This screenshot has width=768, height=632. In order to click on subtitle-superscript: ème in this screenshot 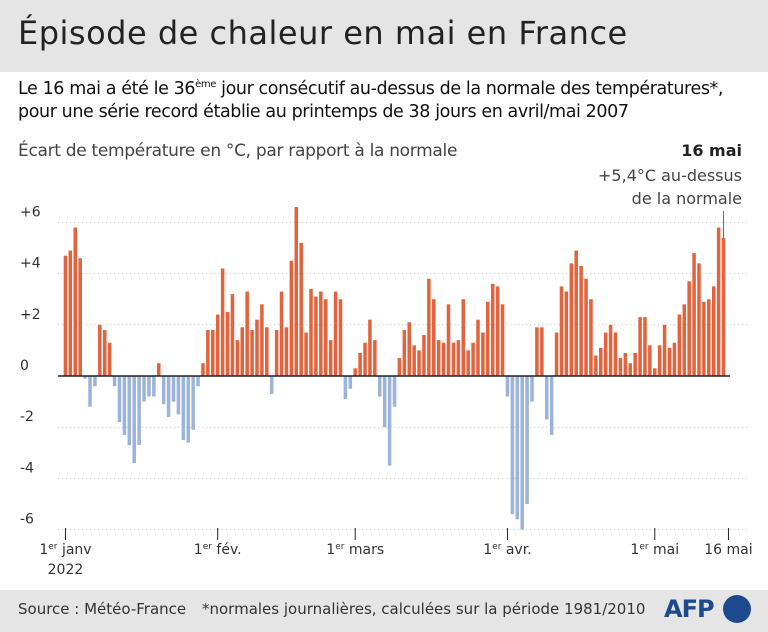, I will do `click(205, 84)`.